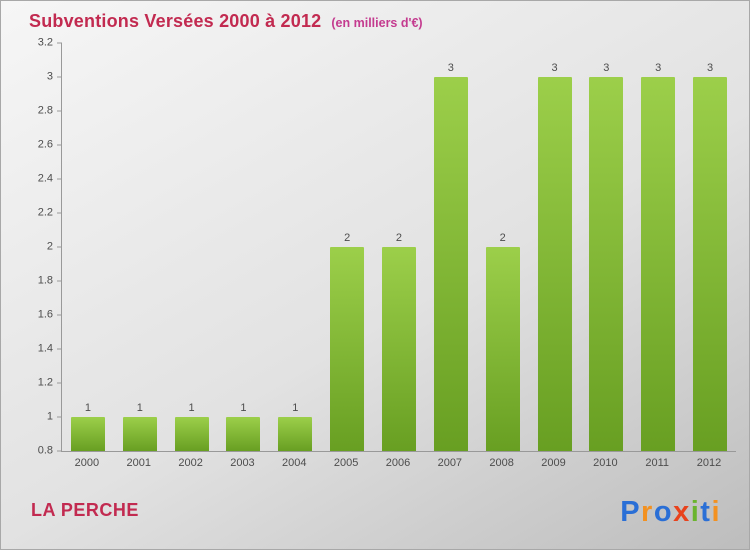 The image size is (750, 550). Describe the element at coordinates (242, 463) in the screenshot. I see `x-tick-label: 2003` at that location.